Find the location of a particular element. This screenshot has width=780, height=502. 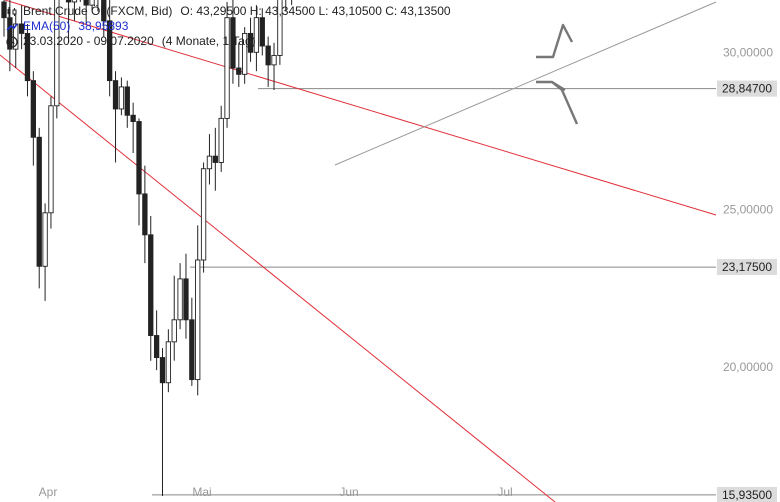

y-tick-label: 25,00000 is located at coordinates (748, 210).